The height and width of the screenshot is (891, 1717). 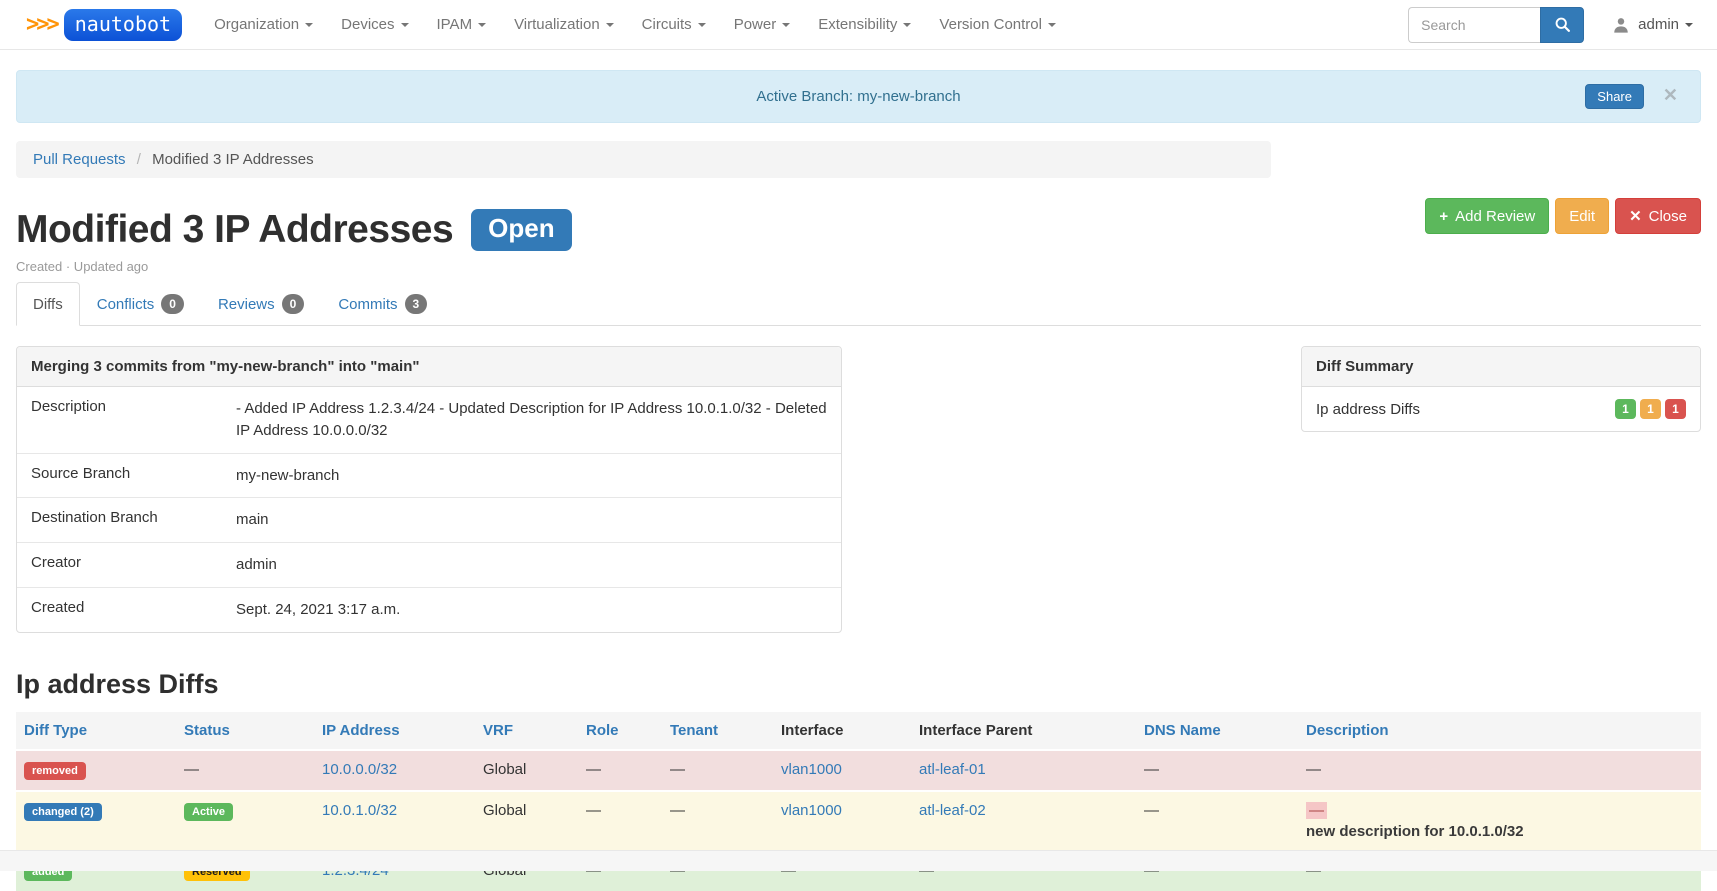 What do you see at coordinates (429, 475) in the screenshot?
I see `table-row: Source Branch my-new-branch` at bounding box center [429, 475].